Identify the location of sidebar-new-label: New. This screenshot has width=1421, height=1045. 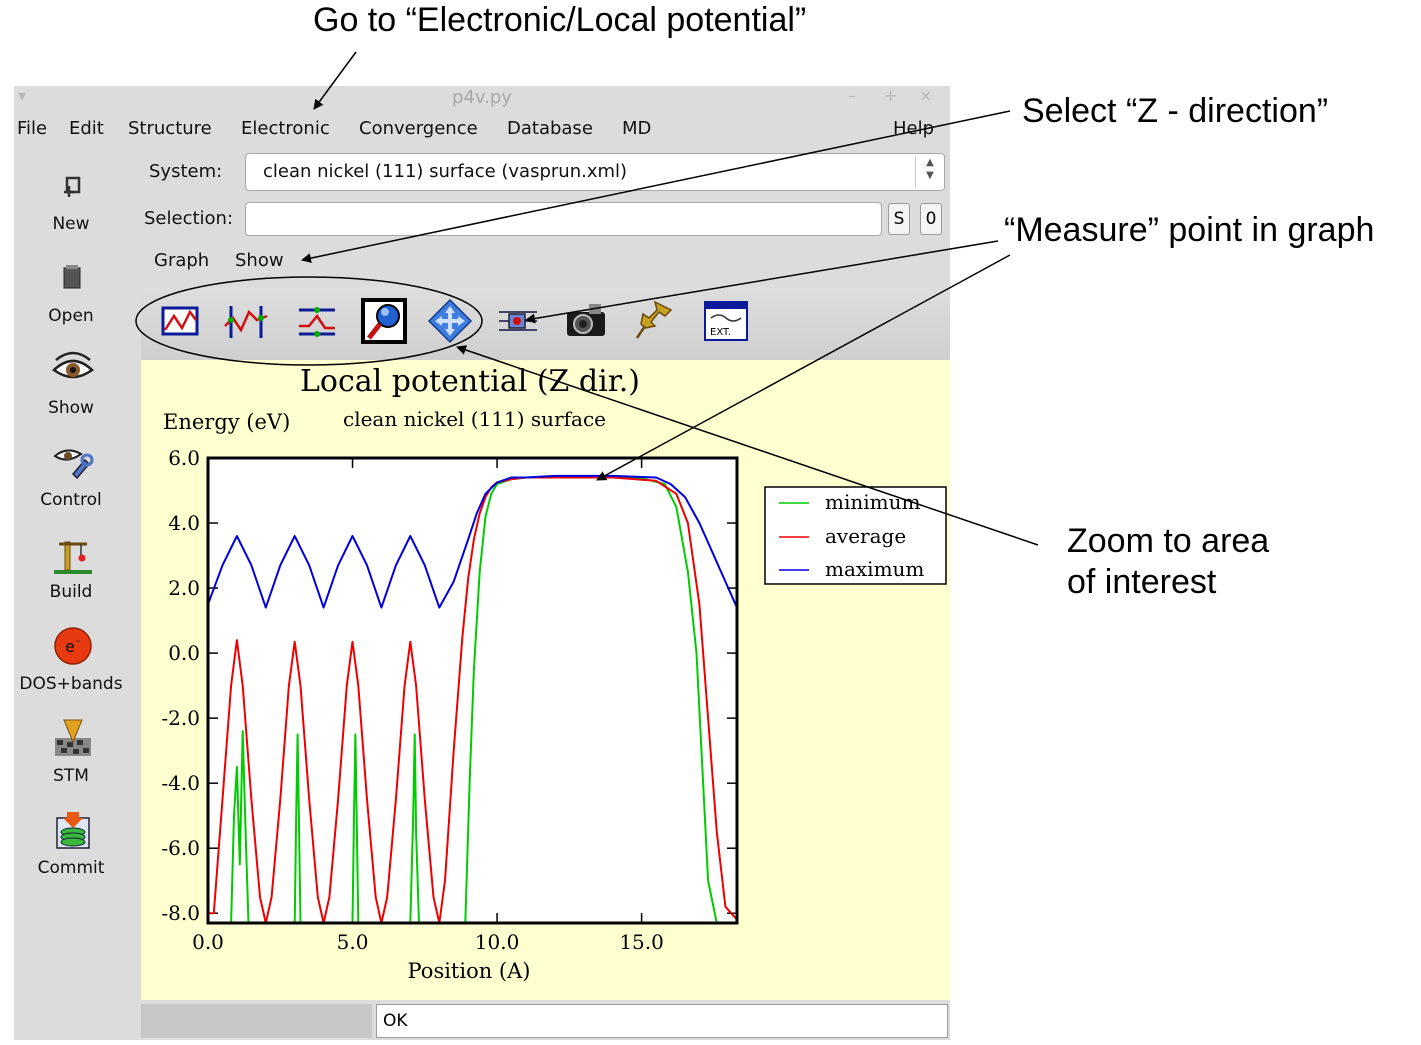
(71, 224).